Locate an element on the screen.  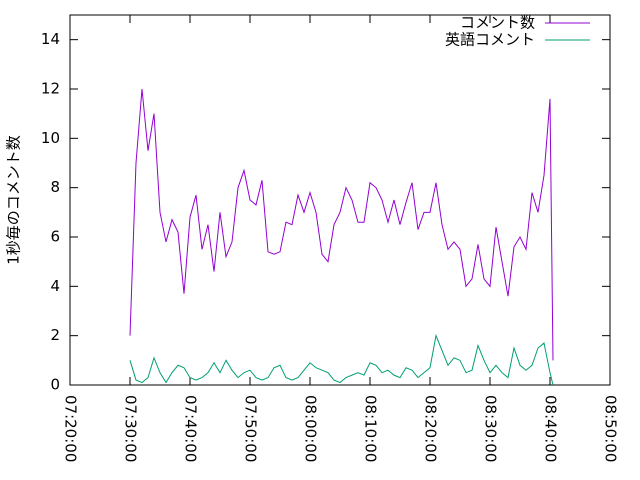
x-tick-label: 08:10:00 is located at coordinates (371, 428).